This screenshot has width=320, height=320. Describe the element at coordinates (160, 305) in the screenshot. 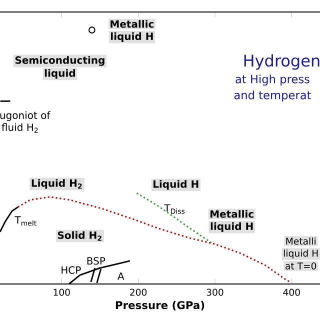

I see `x-axis-title: Pressure (GPa)` at that location.